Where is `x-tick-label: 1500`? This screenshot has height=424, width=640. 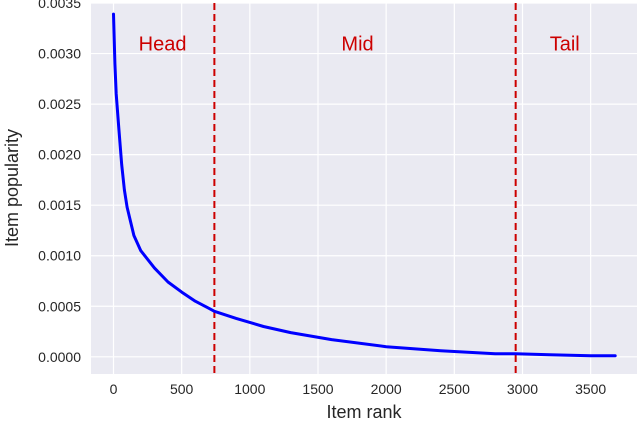 x-tick-label: 1500 is located at coordinates (317, 389).